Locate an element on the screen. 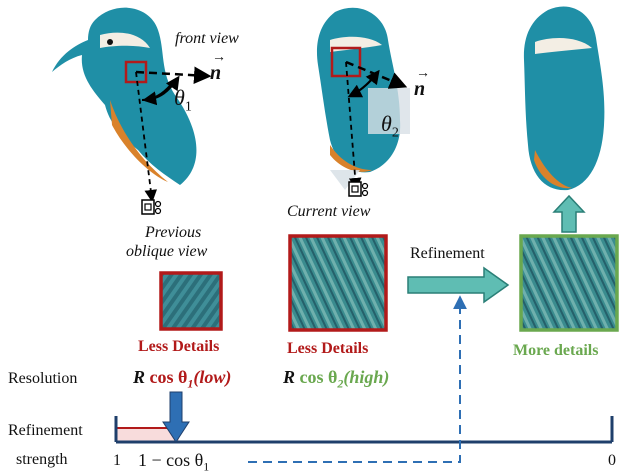 The image size is (626, 475). marker-arrow is located at coordinates (176, 417).